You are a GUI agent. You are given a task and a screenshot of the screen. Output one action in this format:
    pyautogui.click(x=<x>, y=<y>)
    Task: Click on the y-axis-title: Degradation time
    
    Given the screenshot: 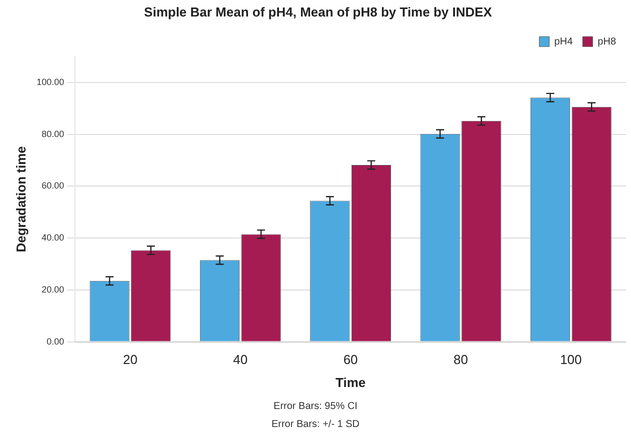 What is the action you would take?
    pyautogui.click(x=20, y=199)
    